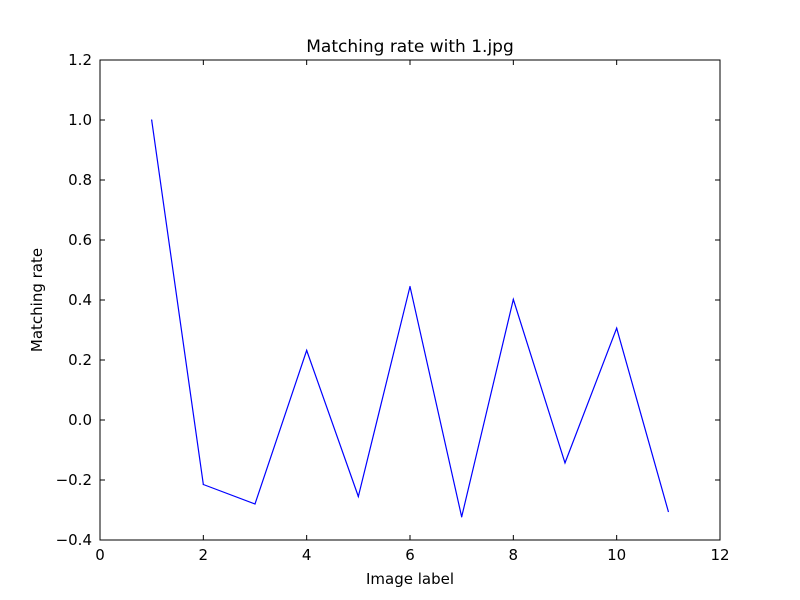 This screenshot has width=800, height=600. What do you see at coordinates (616, 555) in the screenshot?
I see `x-tick-label: 10` at bounding box center [616, 555].